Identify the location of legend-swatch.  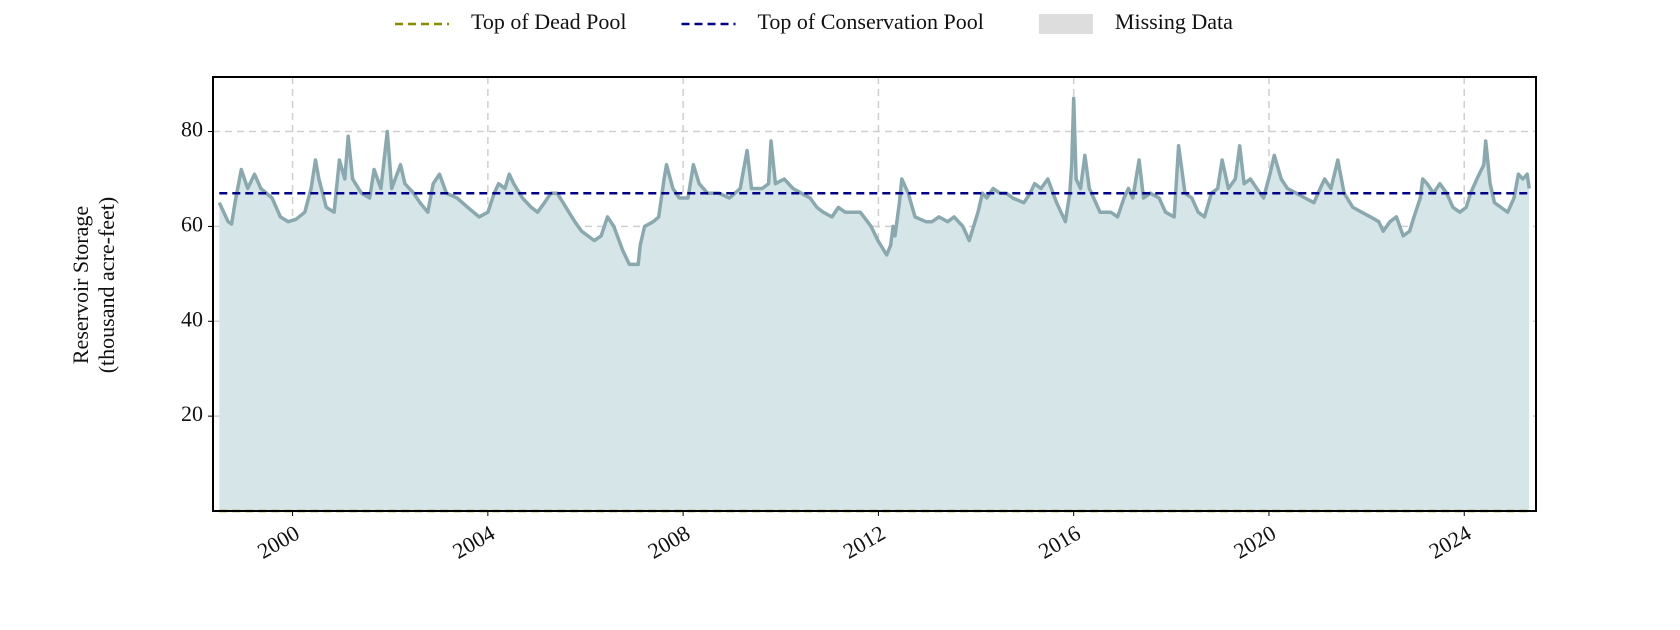
(1065, 24).